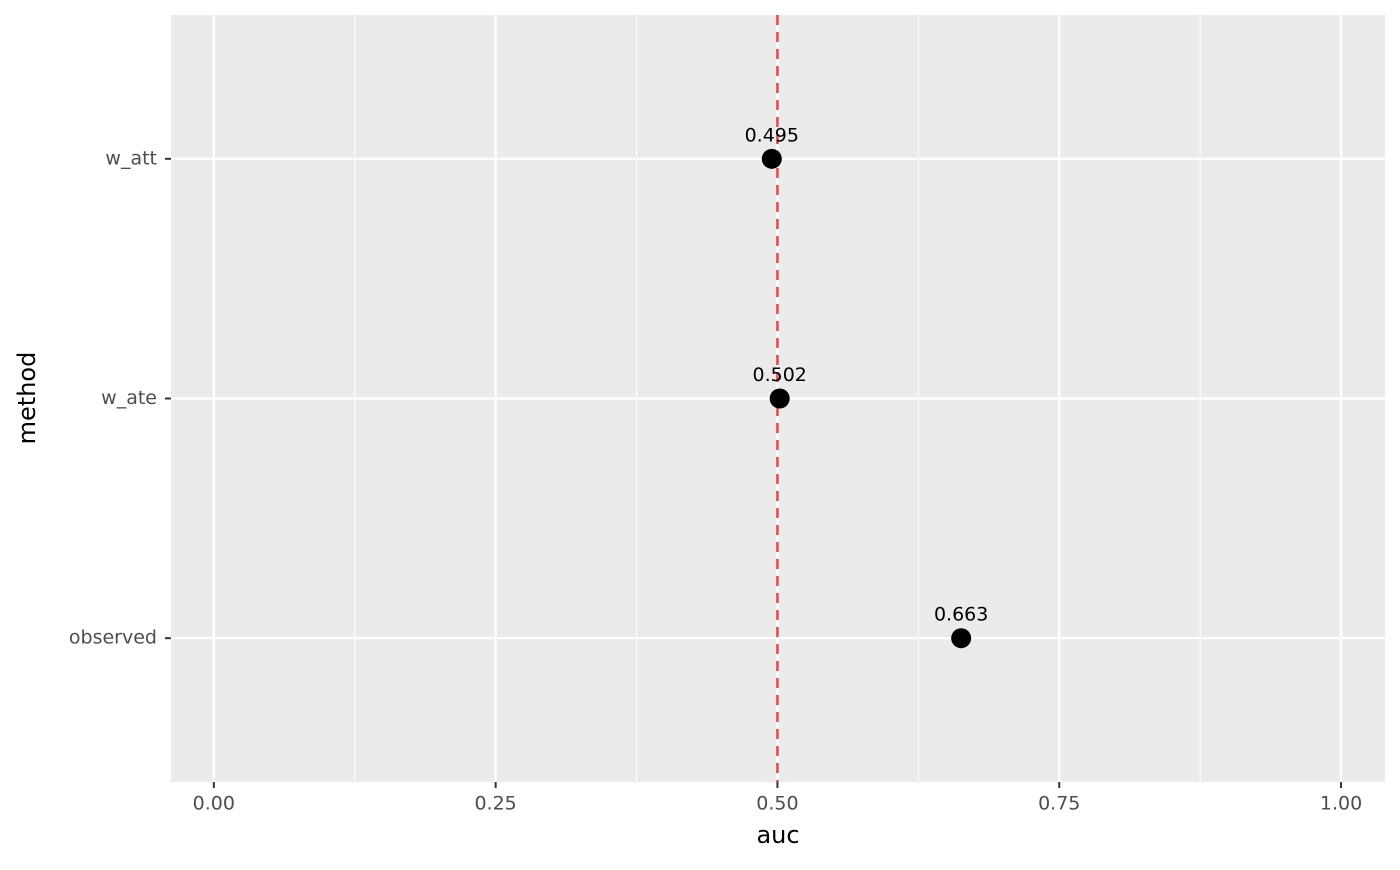  What do you see at coordinates (495, 804) in the screenshot?
I see `x-tick-label: 0.25` at bounding box center [495, 804].